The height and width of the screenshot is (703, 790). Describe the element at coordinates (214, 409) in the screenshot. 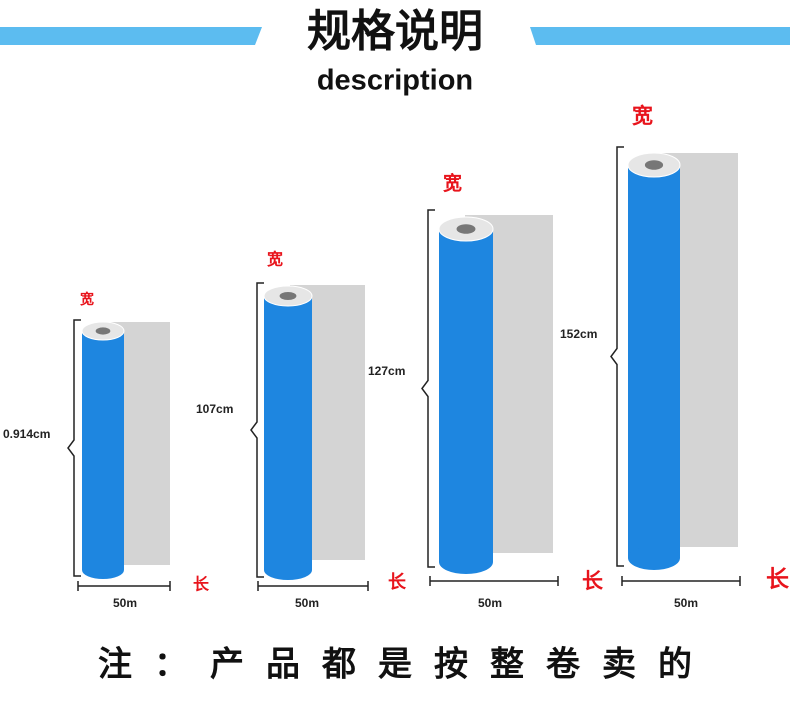

I see `height-label: 107cm` at that location.